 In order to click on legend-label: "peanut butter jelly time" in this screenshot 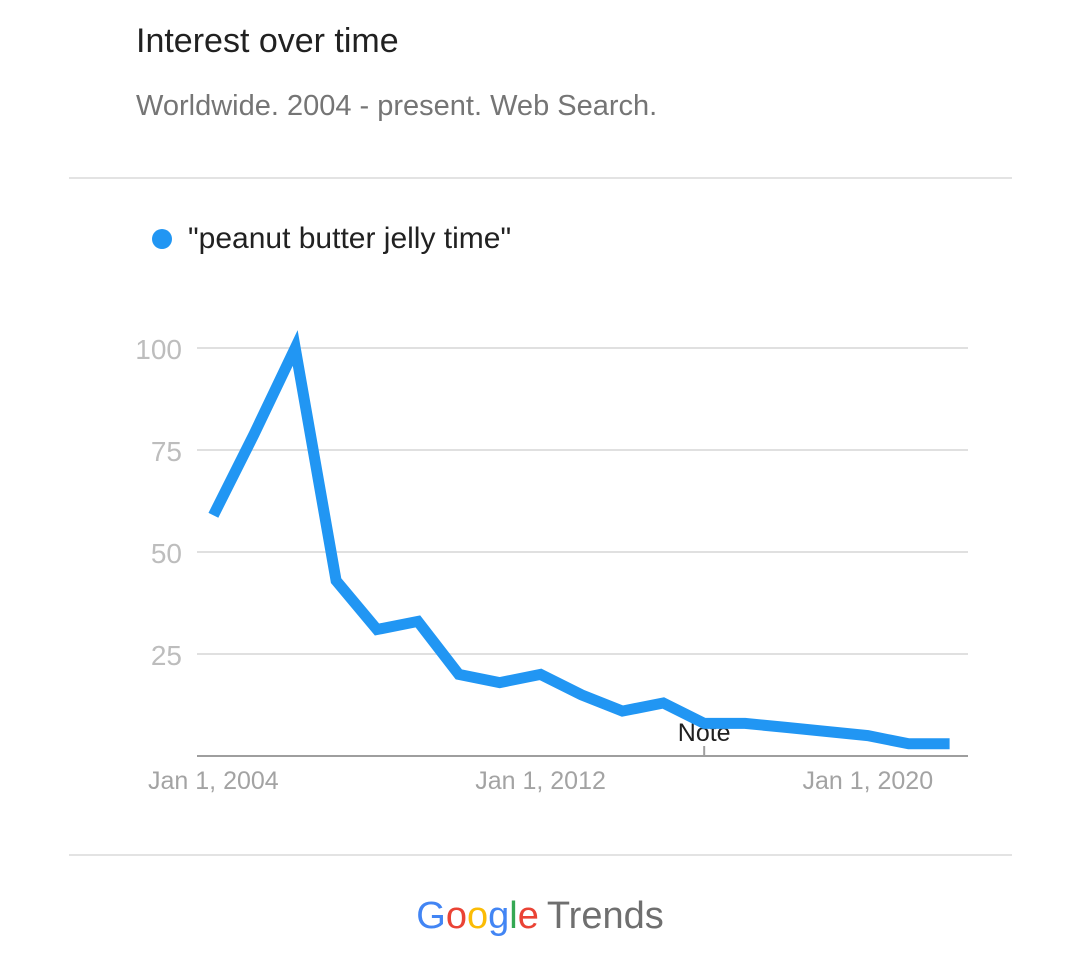, I will do `click(350, 238)`.